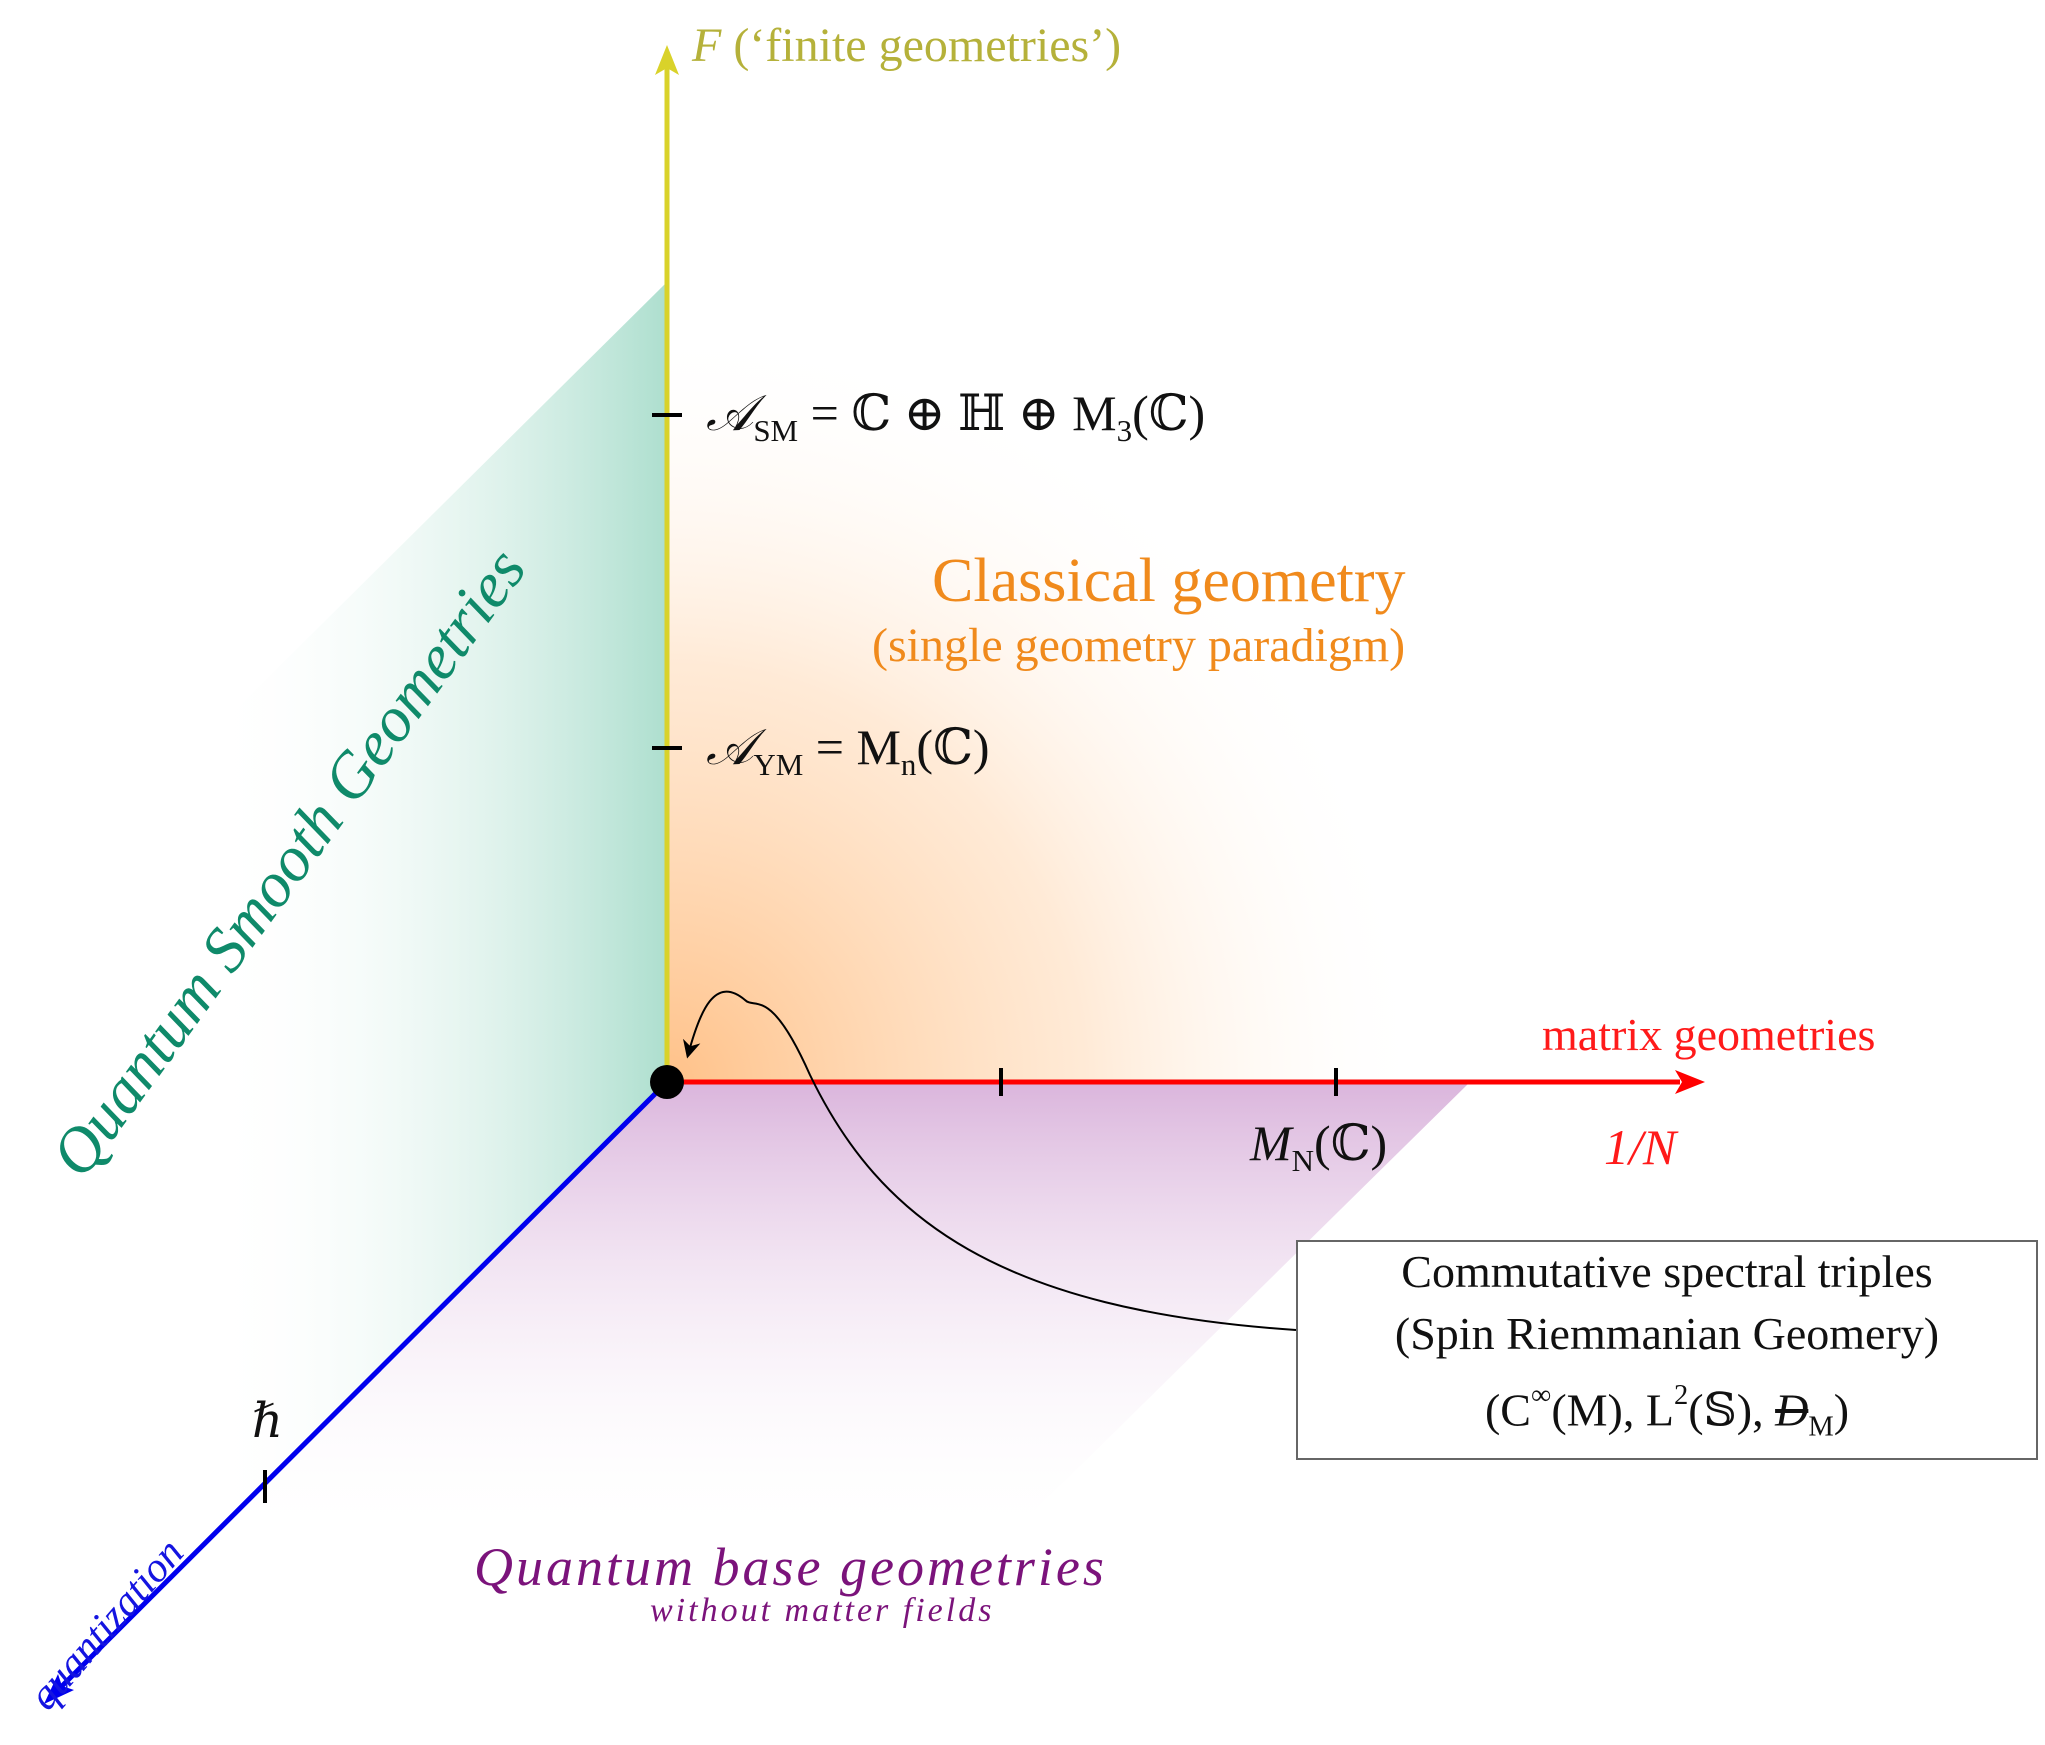  I want to click on vertical-axis-text: (‘finite geometries’), so click(927, 45).